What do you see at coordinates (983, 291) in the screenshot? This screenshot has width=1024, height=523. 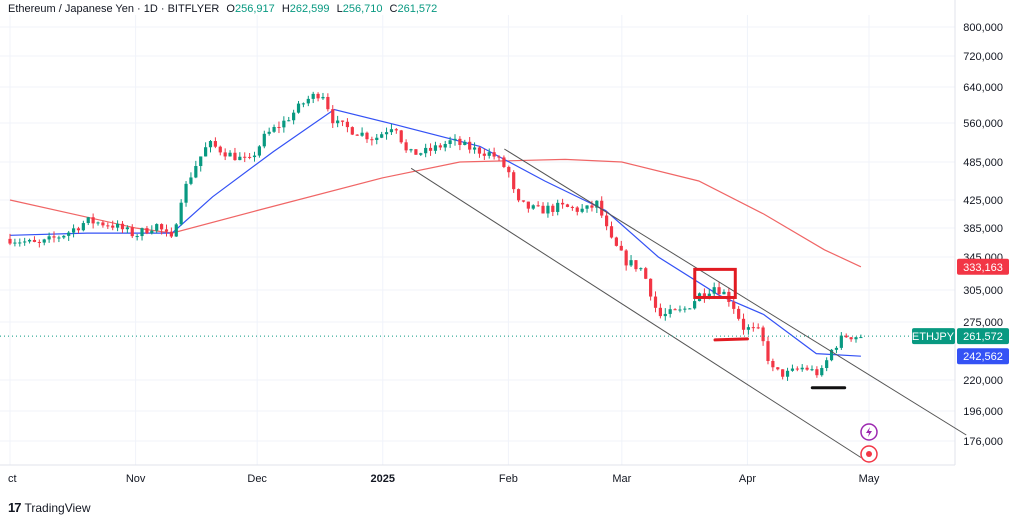 I see `y-tick-label: 305,000` at bounding box center [983, 291].